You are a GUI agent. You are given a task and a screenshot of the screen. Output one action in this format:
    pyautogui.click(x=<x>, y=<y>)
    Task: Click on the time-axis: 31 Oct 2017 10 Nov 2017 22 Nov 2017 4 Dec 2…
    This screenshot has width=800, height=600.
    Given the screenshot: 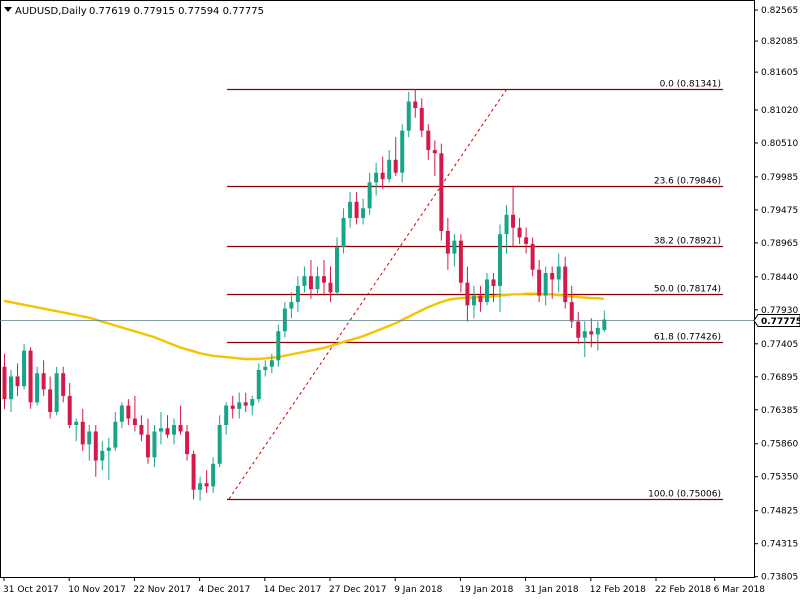 What is the action you would take?
    pyautogui.click(x=384, y=586)
    